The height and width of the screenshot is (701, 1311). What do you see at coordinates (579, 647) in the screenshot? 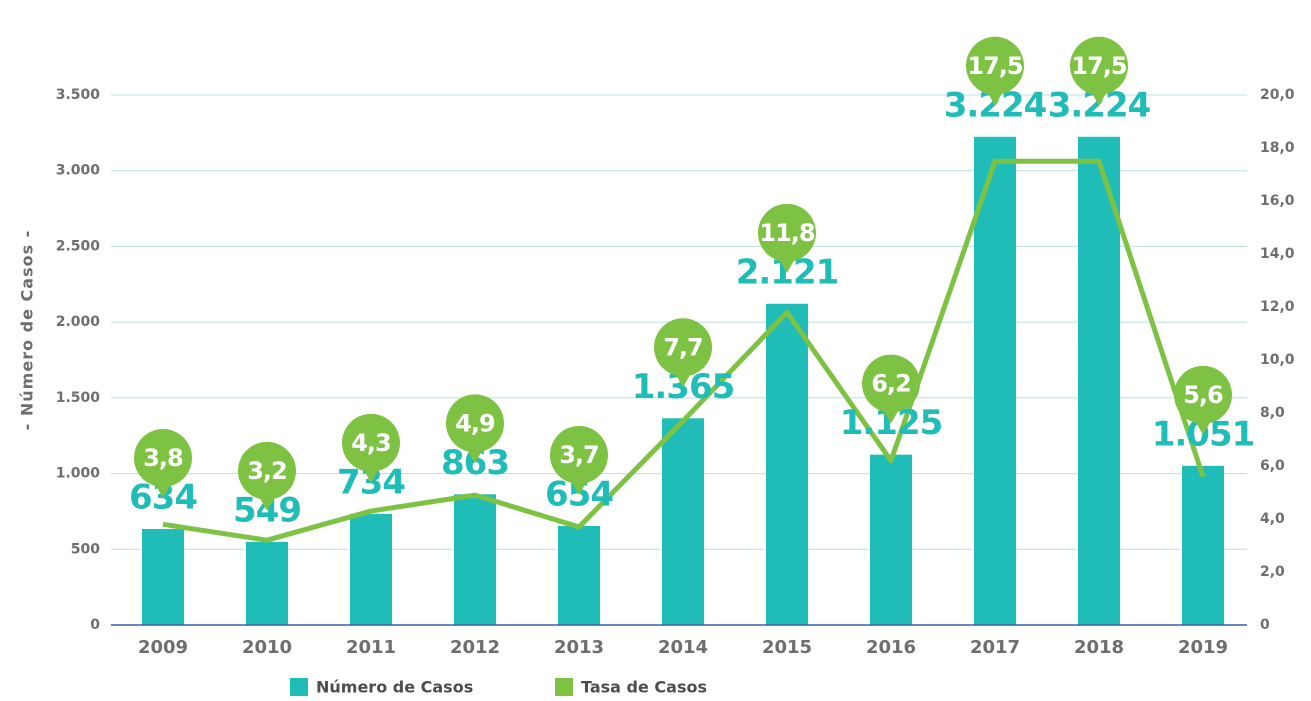
I see `x-tick-label: 2013` at bounding box center [579, 647].